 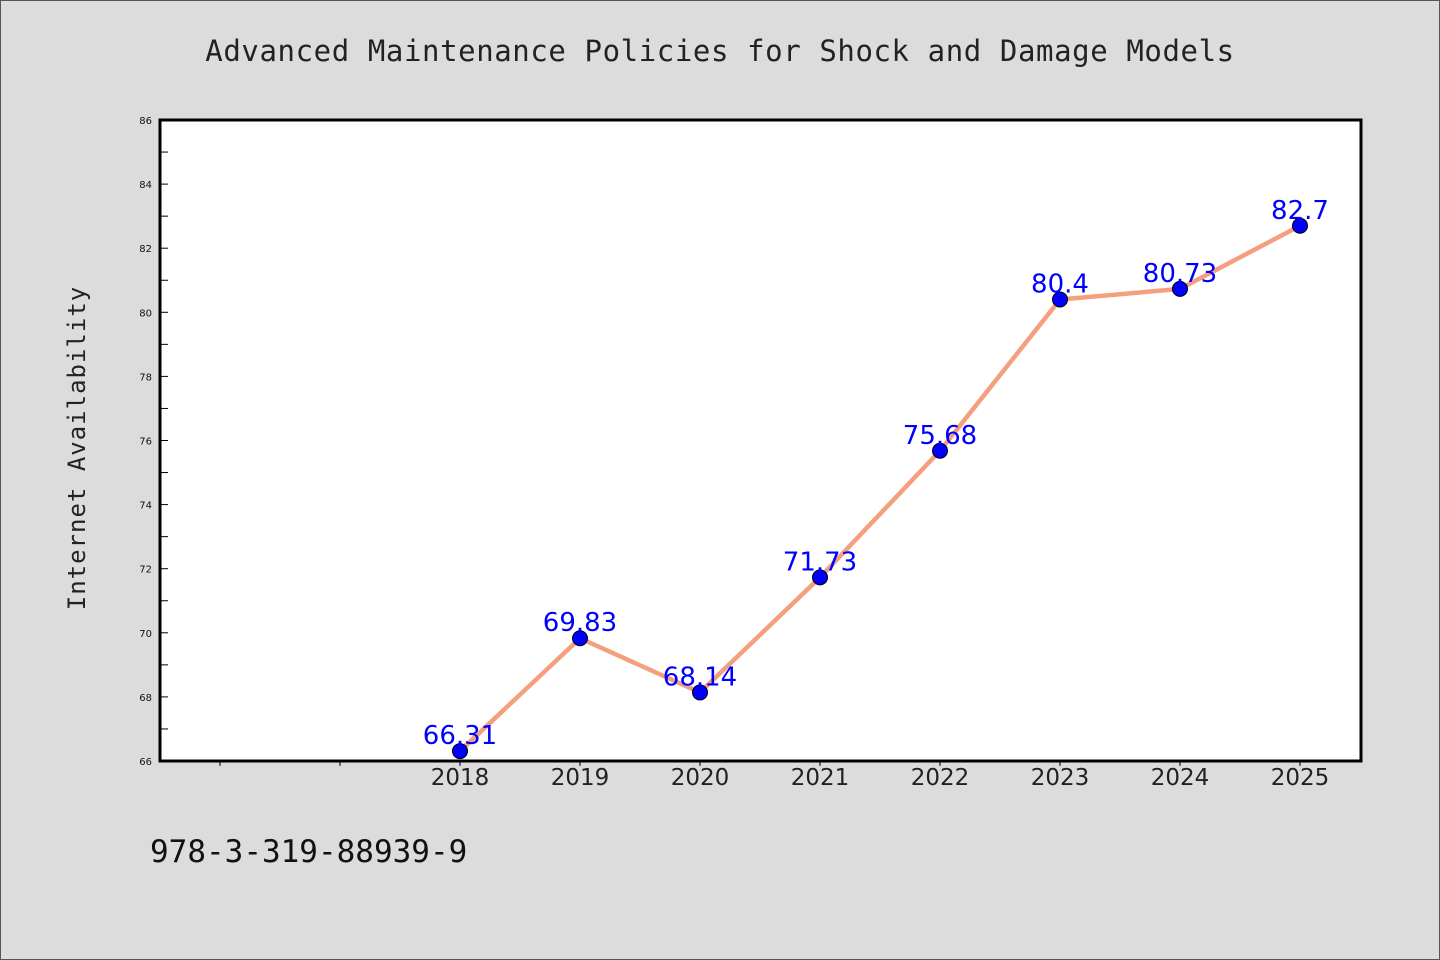 I want to click on y-tick-label: 78, so click(x=145, y=377).